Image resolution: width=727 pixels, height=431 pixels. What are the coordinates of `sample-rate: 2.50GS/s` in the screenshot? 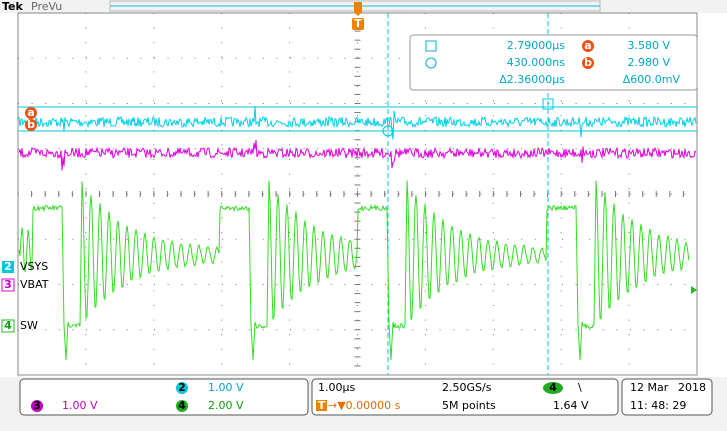 It's located at (467, 387).